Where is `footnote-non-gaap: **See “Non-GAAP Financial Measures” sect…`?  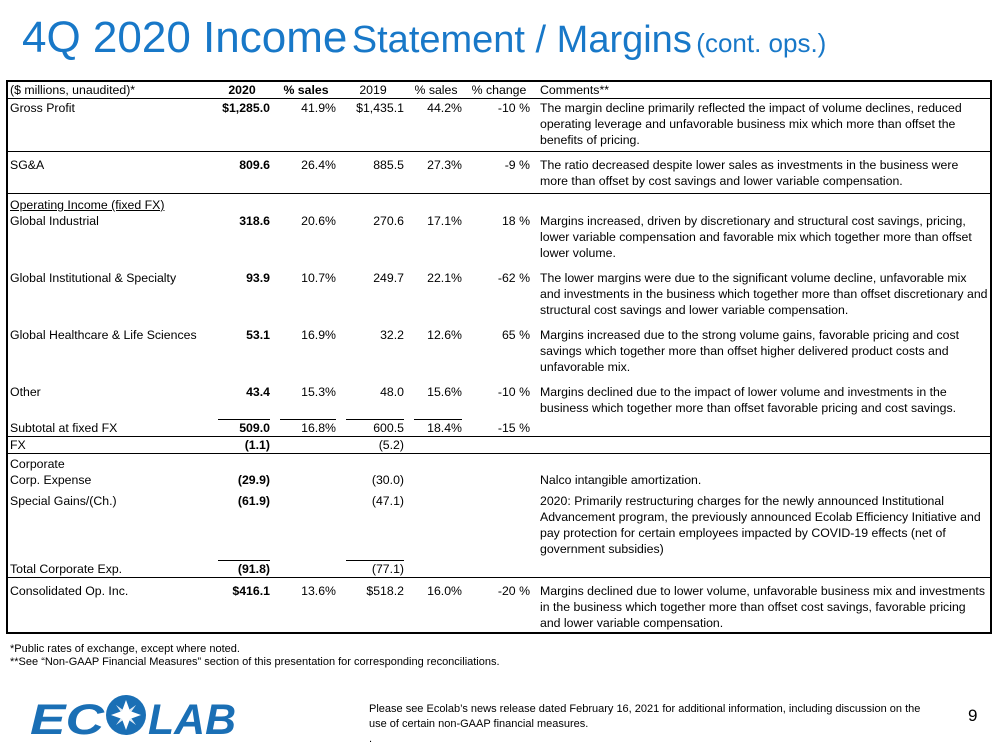
footnote-non-gaap: **See “Non-GAAP Financial Measures” sect… is located at coordinates (255, 662).